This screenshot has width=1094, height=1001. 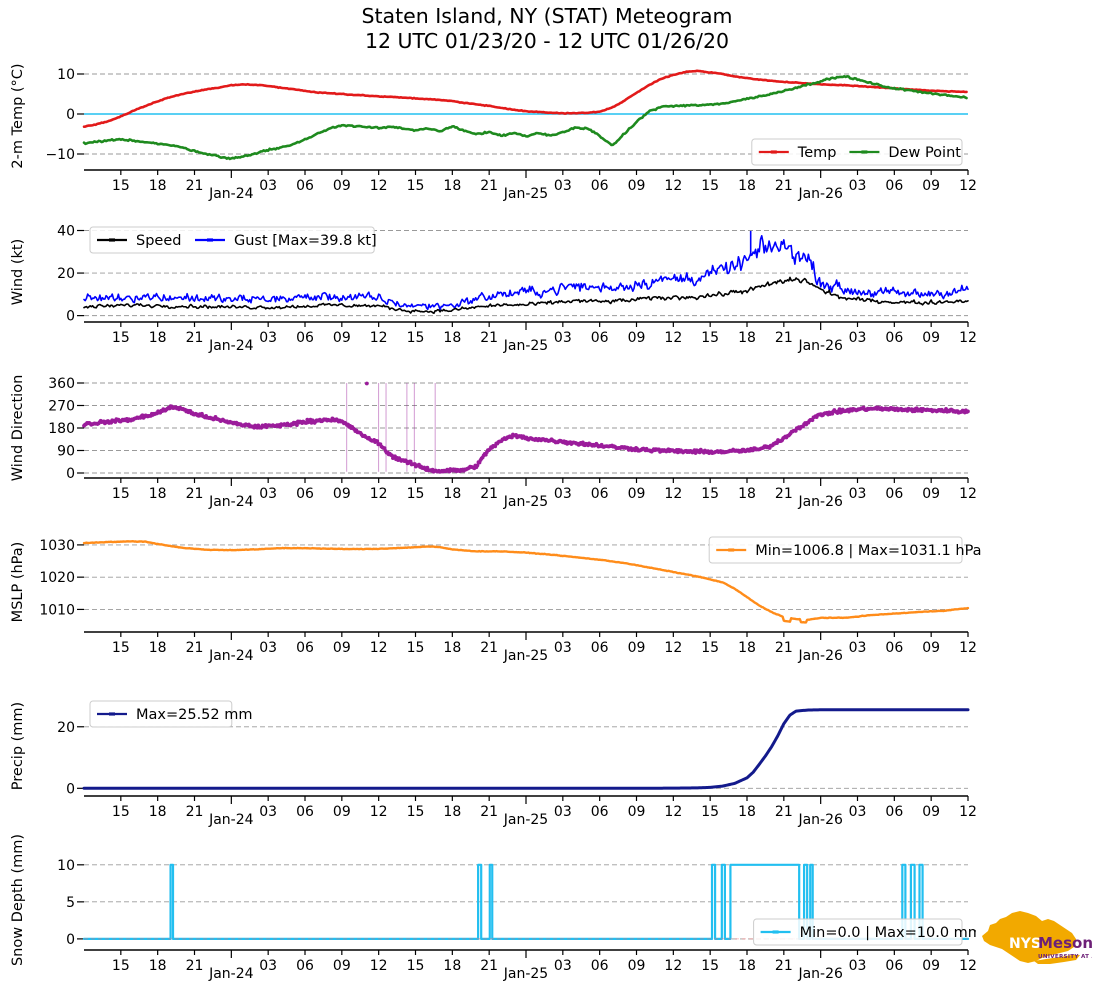 What do you see at coordinates (18, 272) in the screenshot?
I see `y-axis-label: Wind (kt)` at bounding box center [18, 272].